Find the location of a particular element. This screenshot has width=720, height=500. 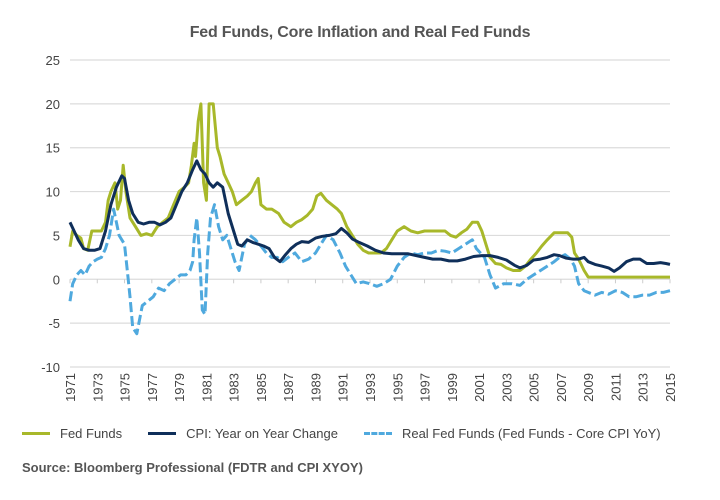

y-tick-label: 20 is located at coordinates (53, 104).